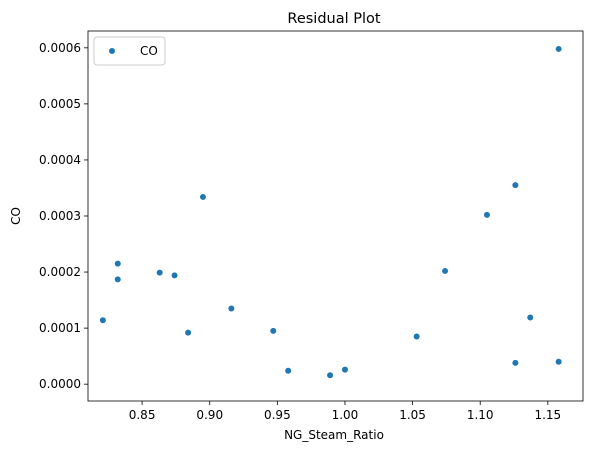  What do you see at coordinates (209, 415) in the screenshot?
I see `x-tick-label: 0.90` at bounding box center [209, 415].